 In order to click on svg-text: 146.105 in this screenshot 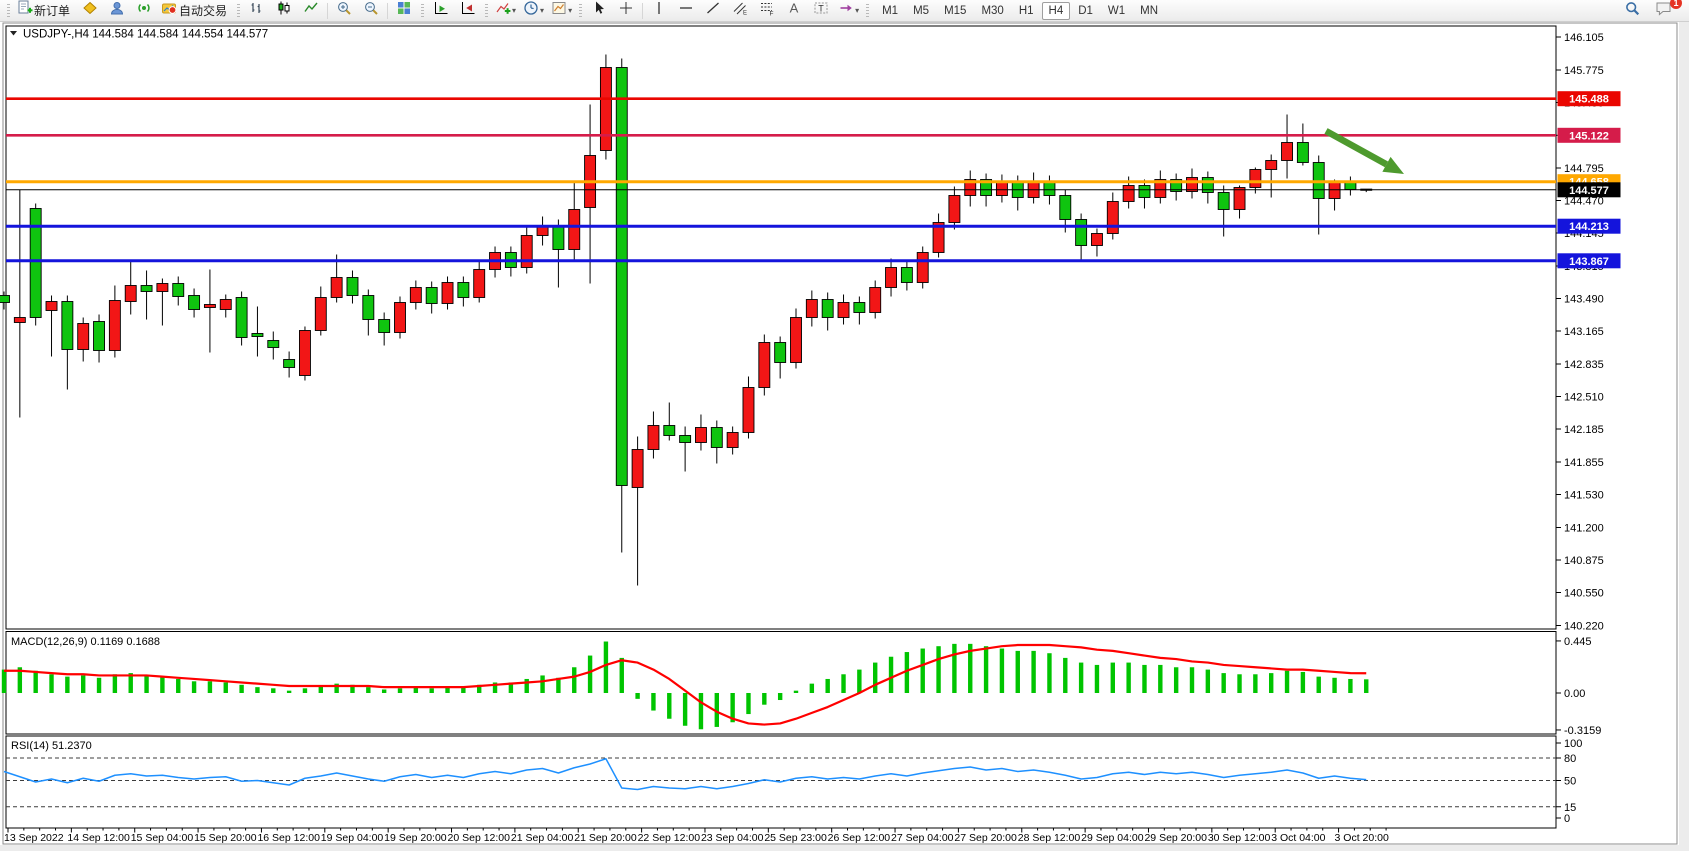, I will do `click(1584, 38)`.